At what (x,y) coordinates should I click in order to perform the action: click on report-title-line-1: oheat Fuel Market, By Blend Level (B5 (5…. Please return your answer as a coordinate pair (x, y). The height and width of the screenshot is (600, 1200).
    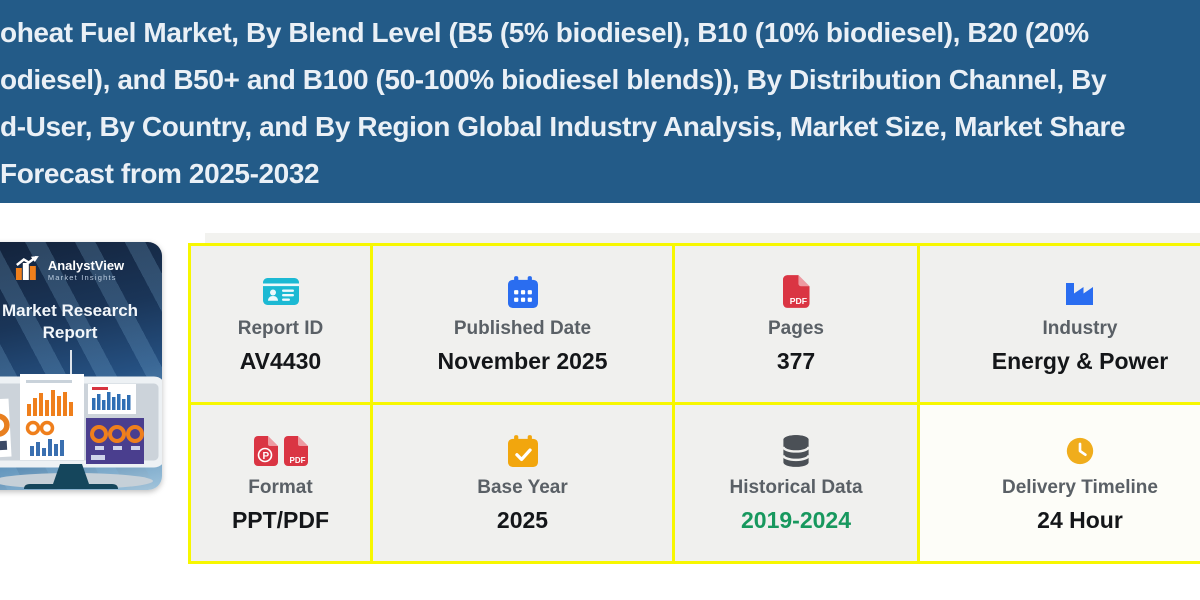
    Looking at the image, I should click on (544, 32).